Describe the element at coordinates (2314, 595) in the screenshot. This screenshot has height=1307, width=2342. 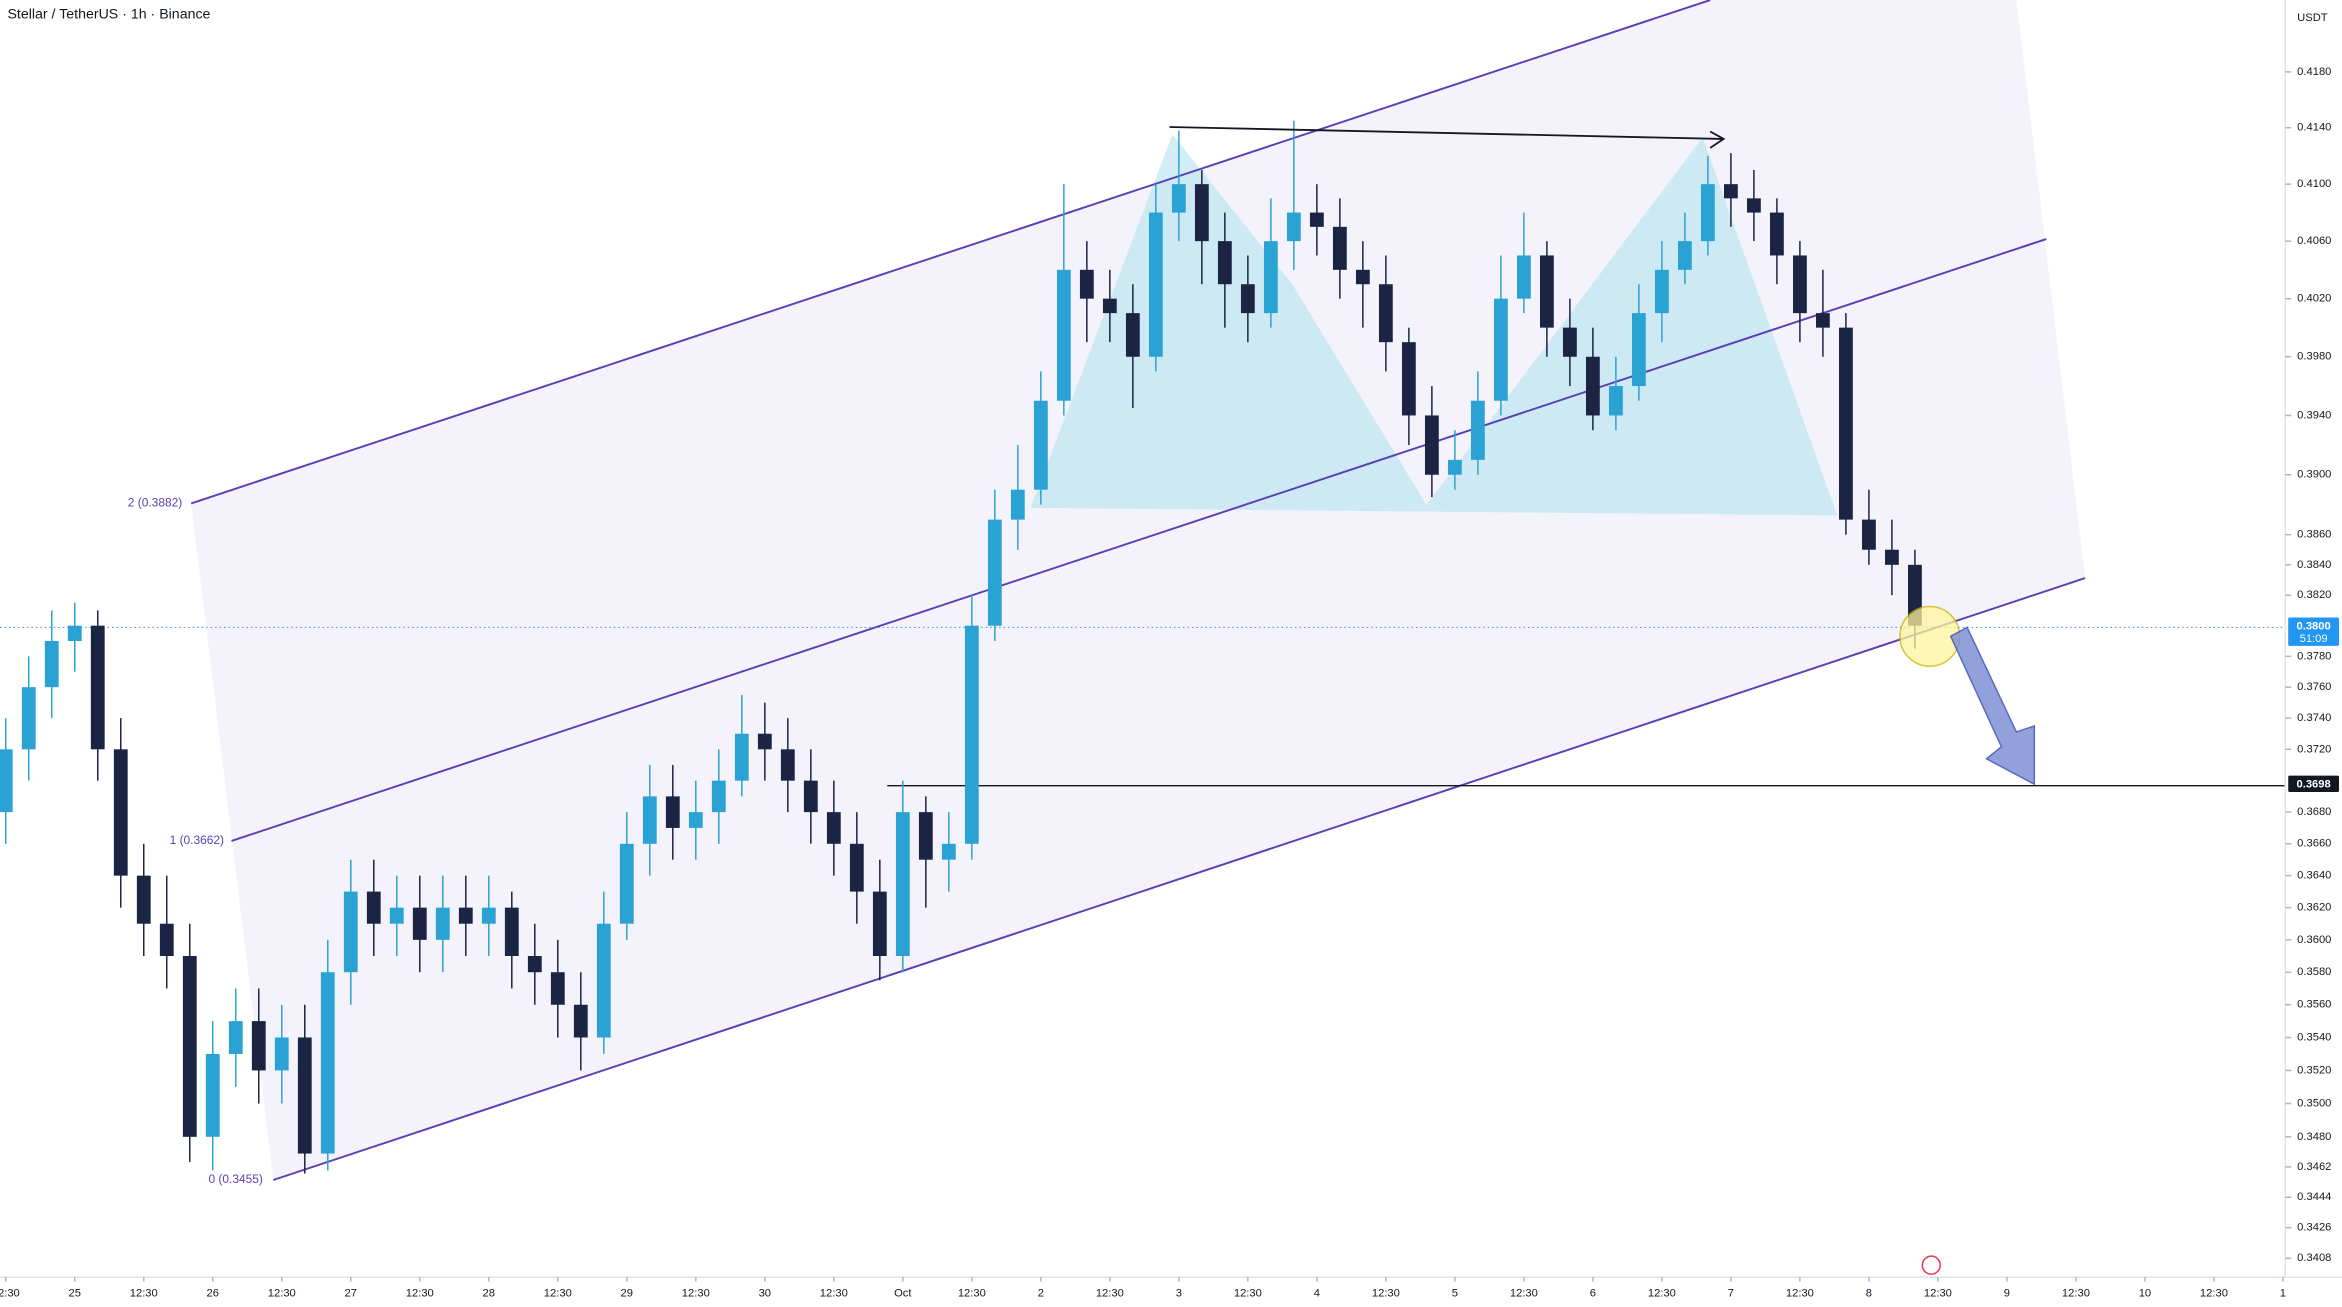
I see `y-tick-label: 0.3820` at that location.